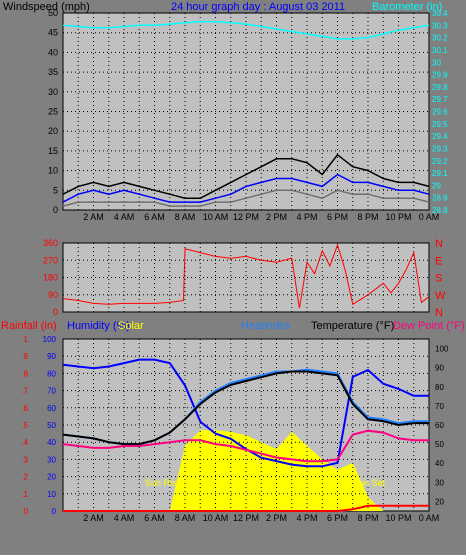  What do you see at coordinates (51, 356) in the screenshot?
I see `humidity-tick-label: 90` at bounding box center [51, 356].